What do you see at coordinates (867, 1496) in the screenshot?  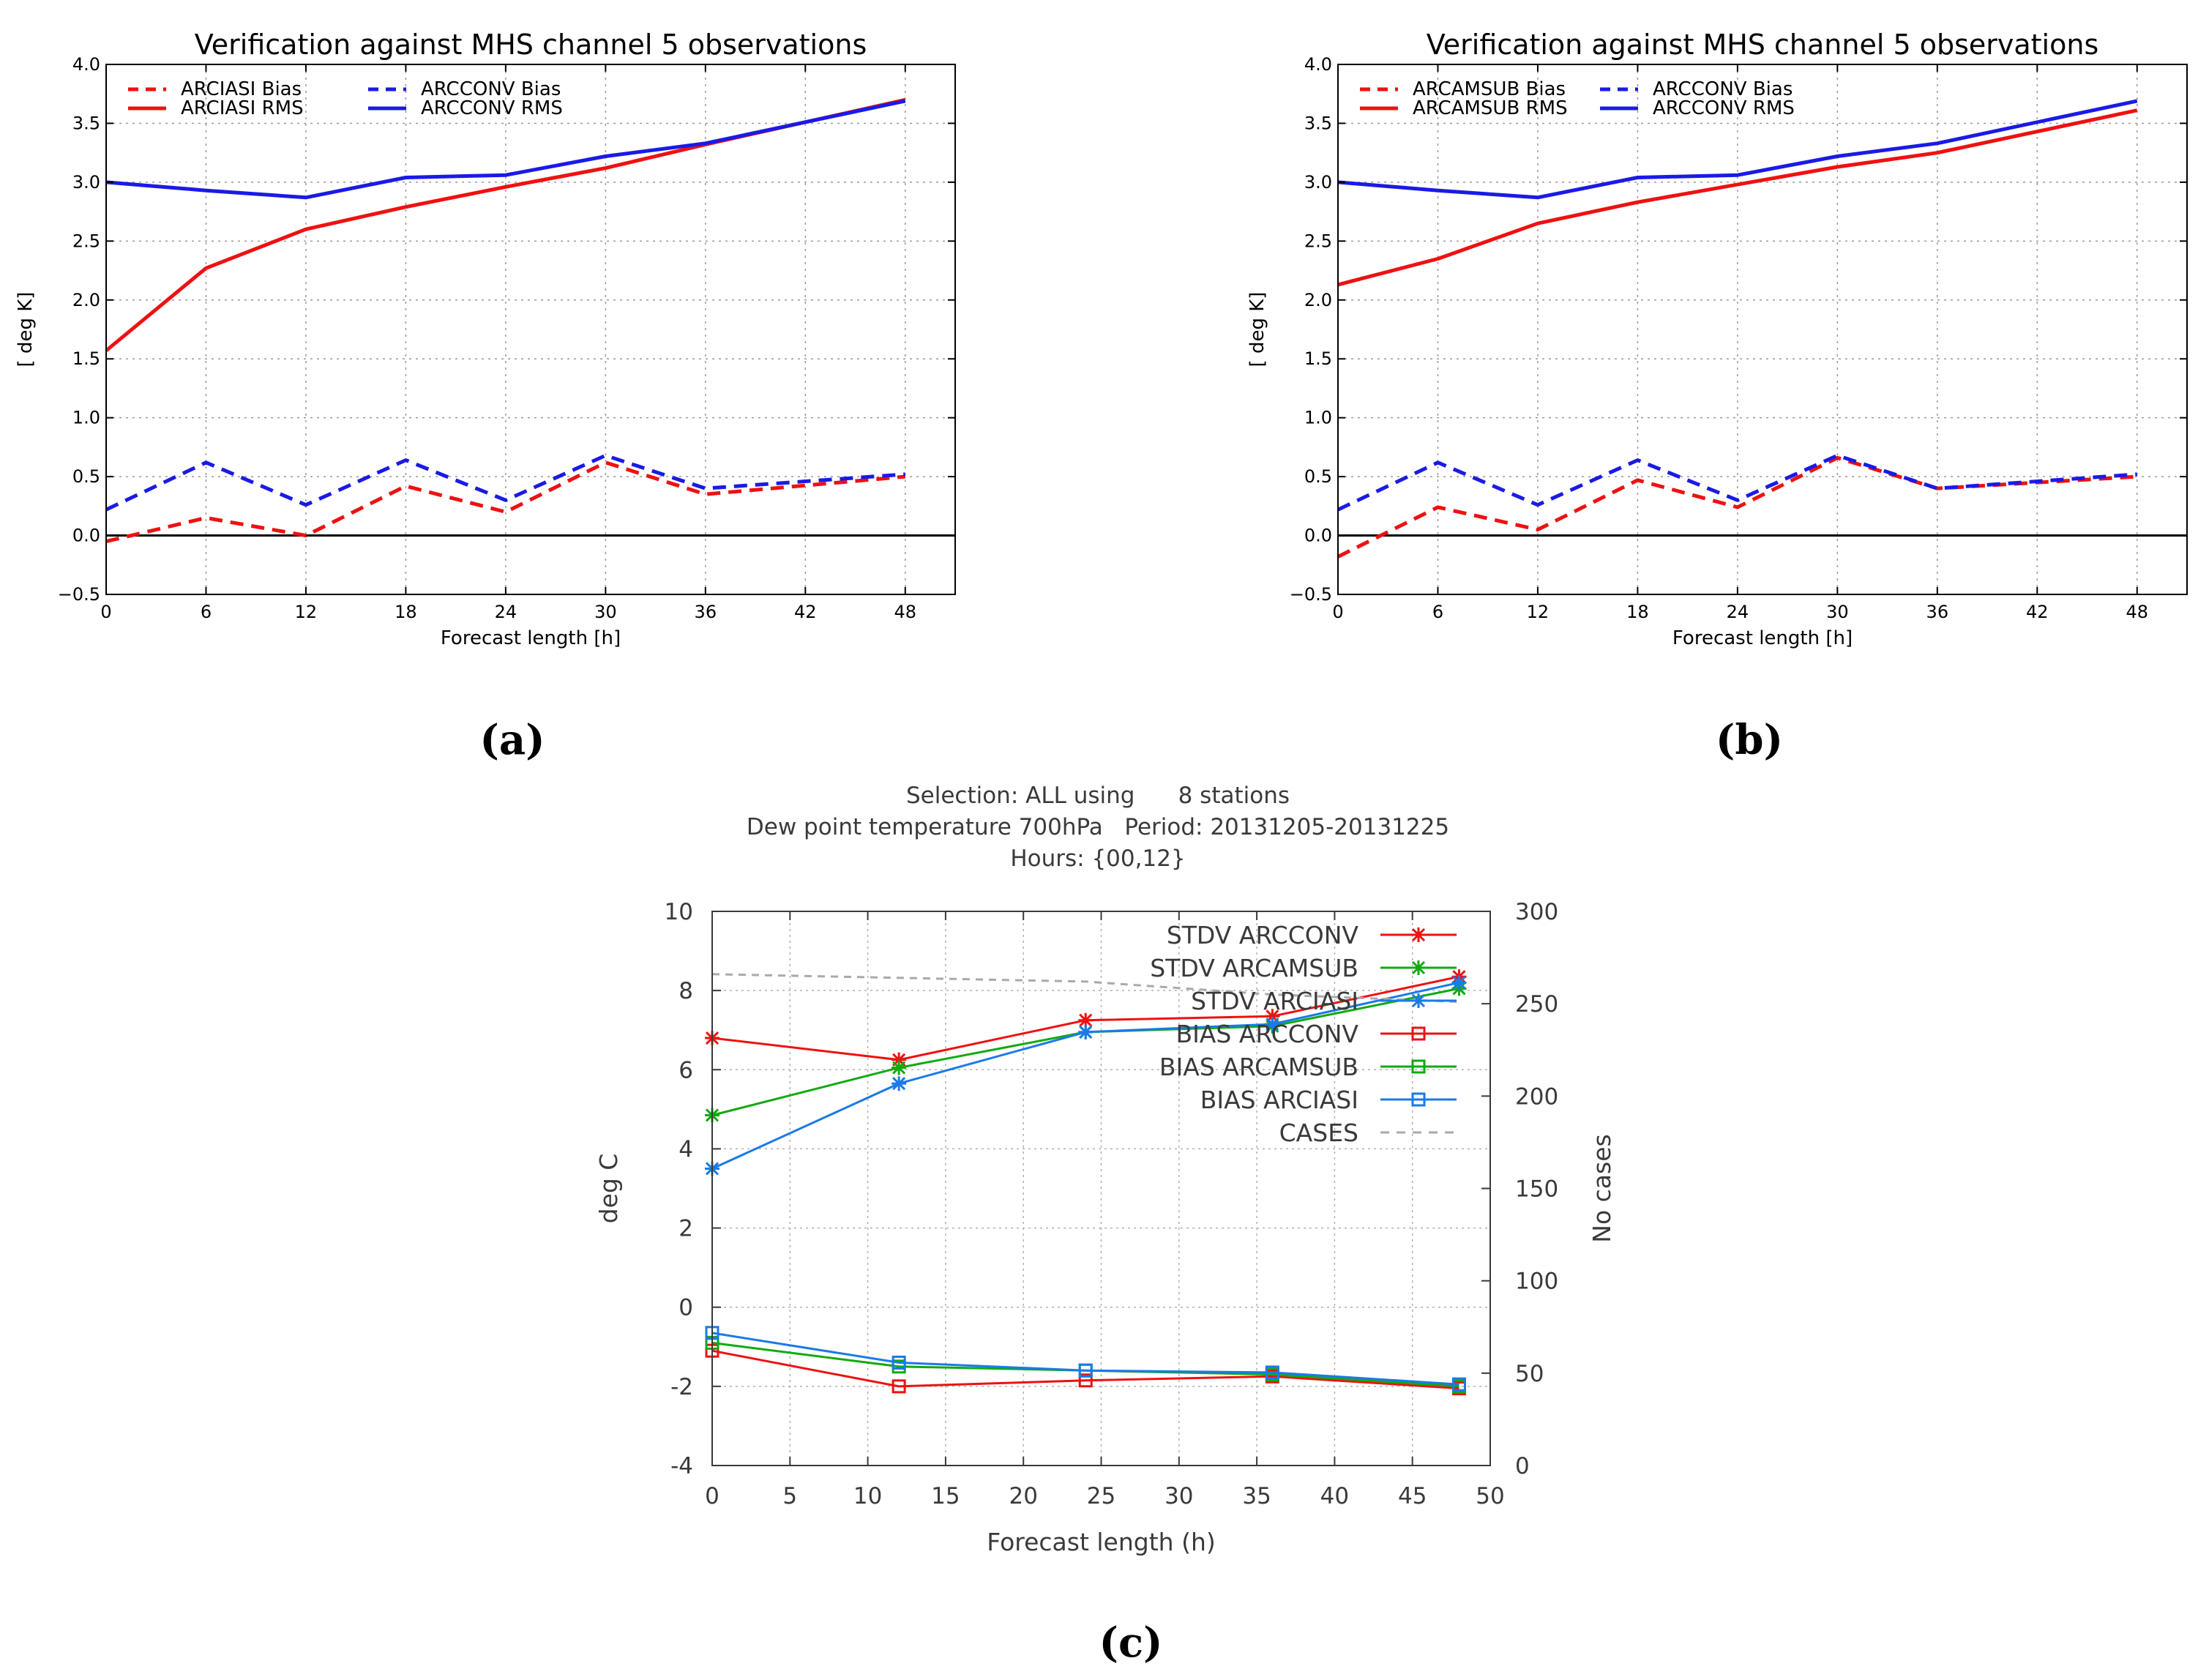 I see `x-tick-label: 10` at bounding box center [867, 1496].